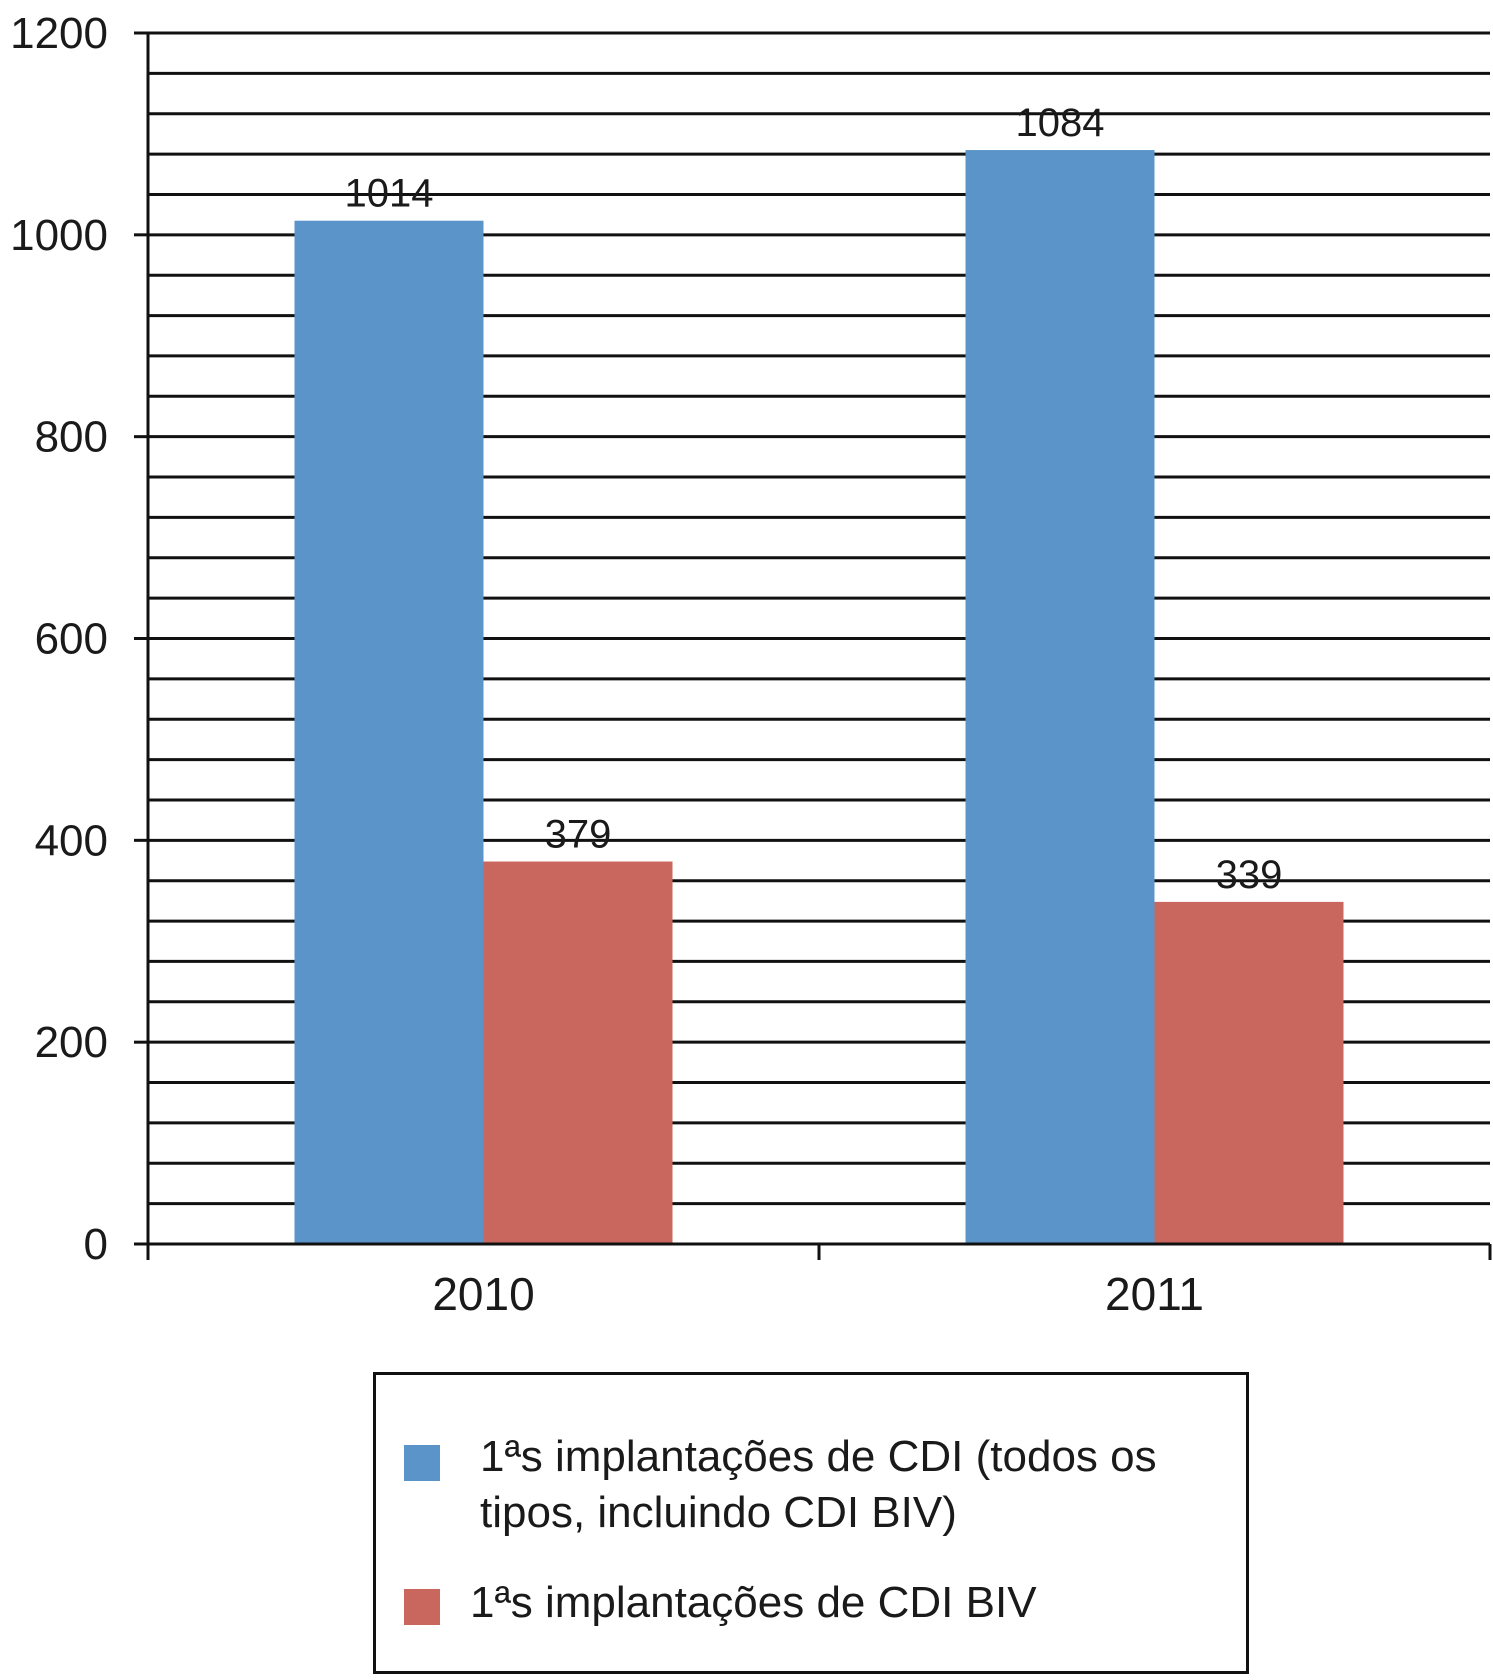 The image size is (1493, 1680). What do you see at coordinates (753, 1602) in the screenshot?
I see `legend-label-biv-icd: 1ªs implantações de CDI BIV` at bounding box center [753, 1602].